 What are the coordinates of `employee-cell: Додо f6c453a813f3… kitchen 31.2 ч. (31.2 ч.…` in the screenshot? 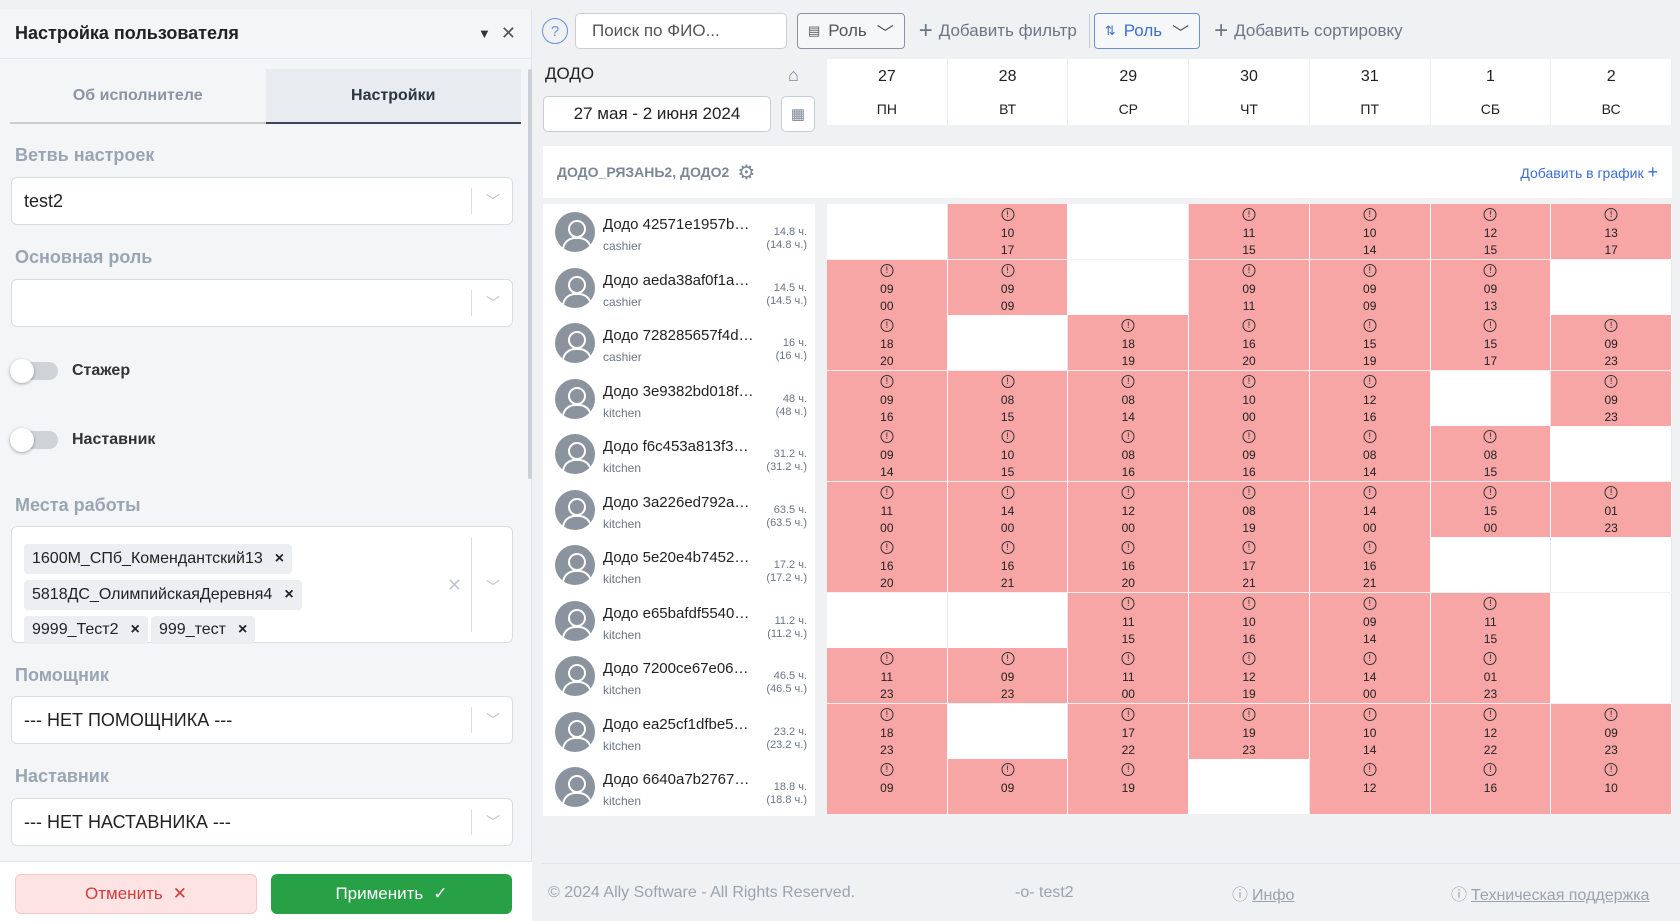 It's located at (679, 454).